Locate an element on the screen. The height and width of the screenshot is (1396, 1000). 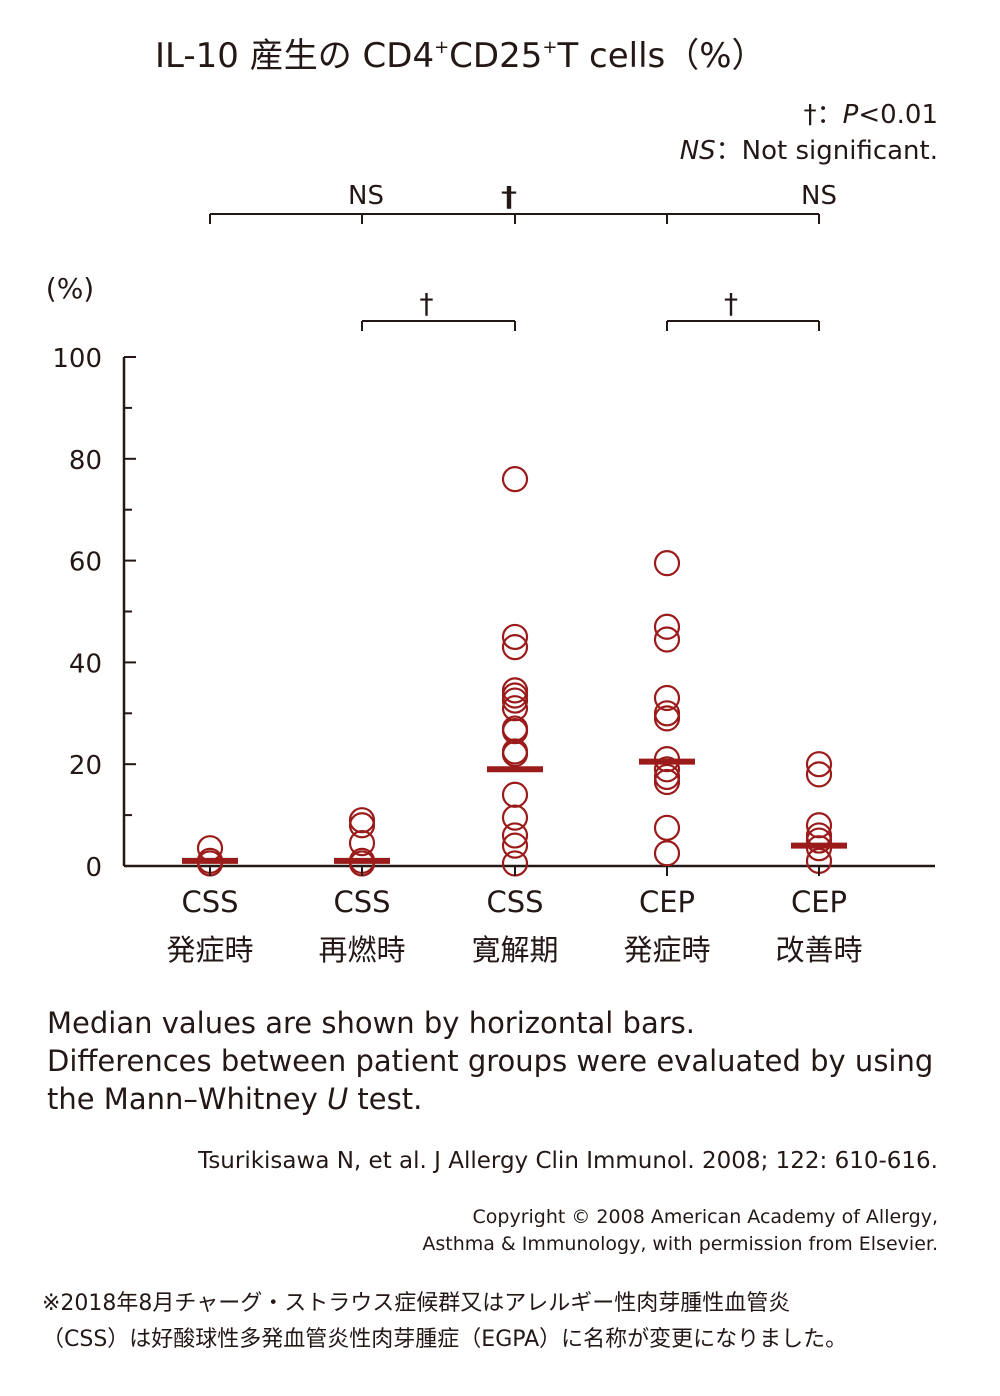
legend-dagger-symbol: † is located at coordinates (810, 115).